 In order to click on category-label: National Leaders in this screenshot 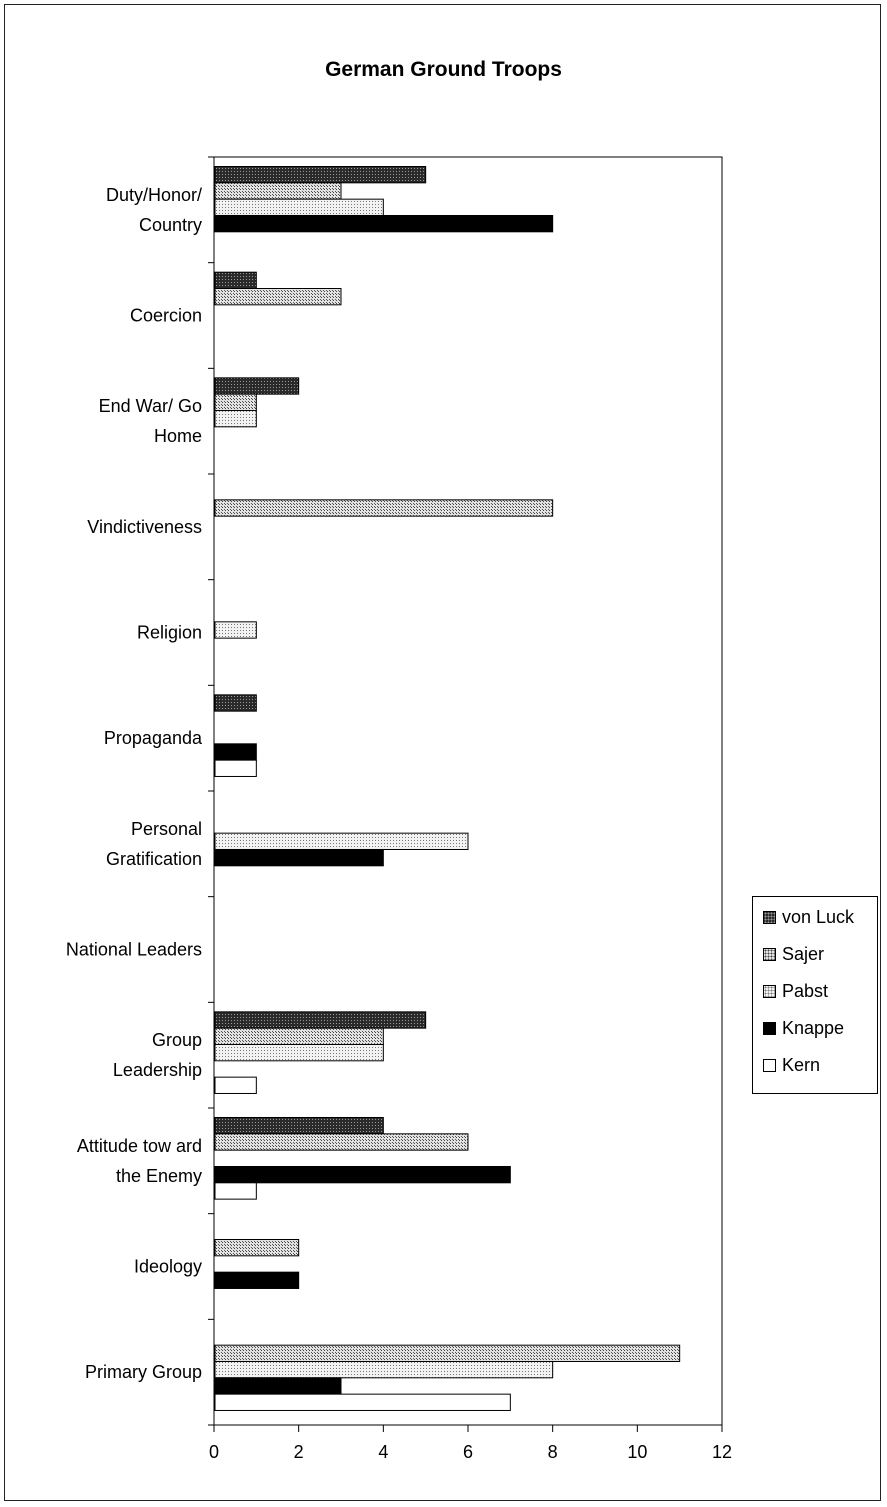, I will do `click(134, 950)`.